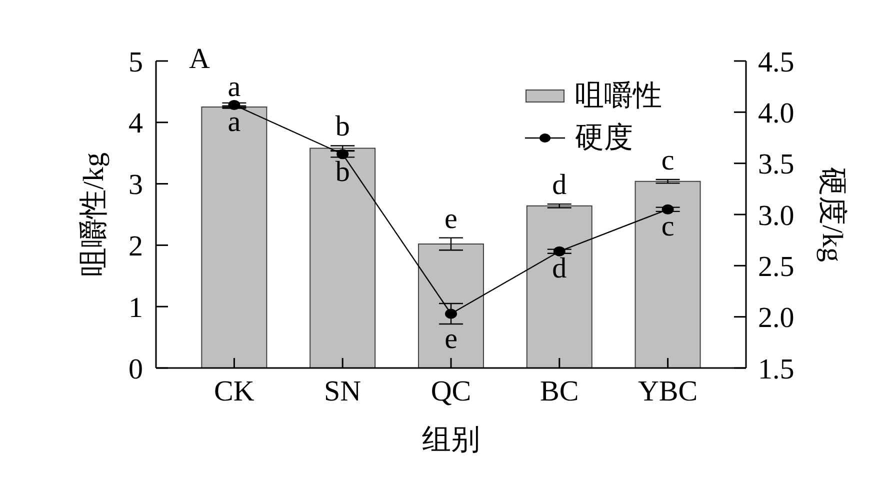 This screenshot has width=884, height=496. Describe the element at coordinates (135, 185) in the screenshot. I see `y-tick-label: 3` at that location.